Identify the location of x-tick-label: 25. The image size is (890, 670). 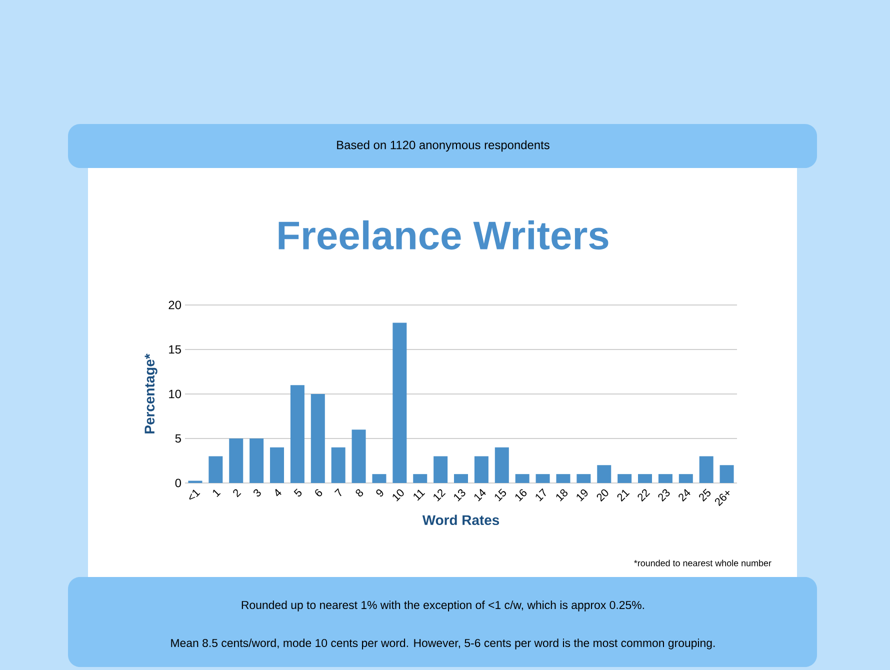
(705, 495).